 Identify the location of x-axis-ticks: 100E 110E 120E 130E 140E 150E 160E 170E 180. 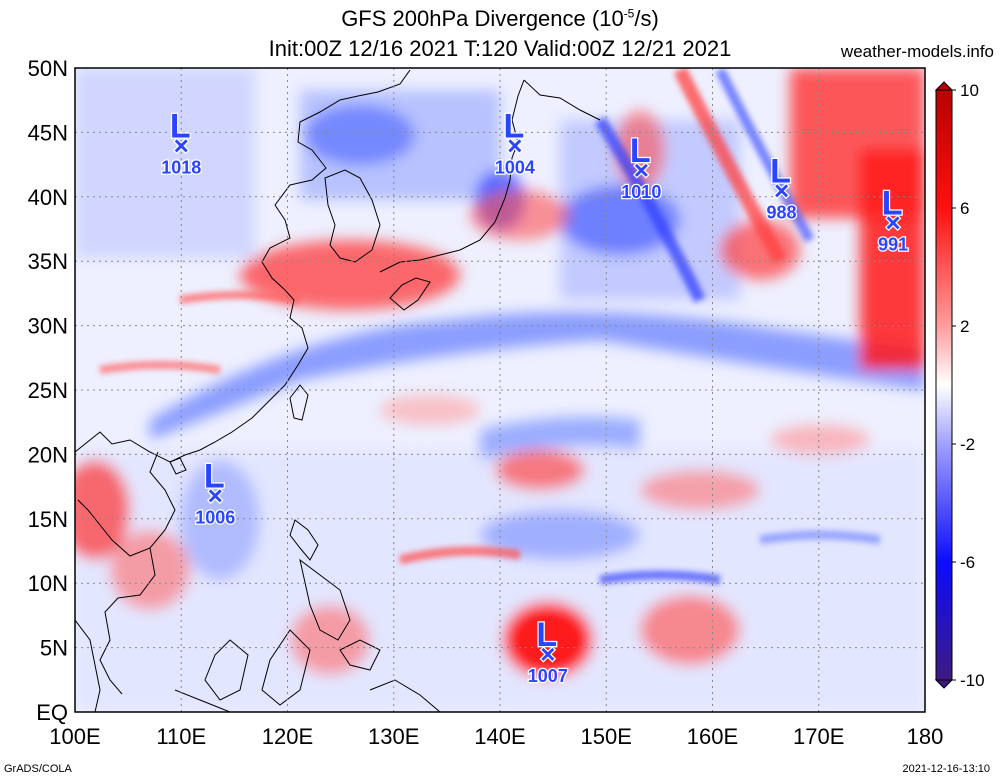
(496, 736).